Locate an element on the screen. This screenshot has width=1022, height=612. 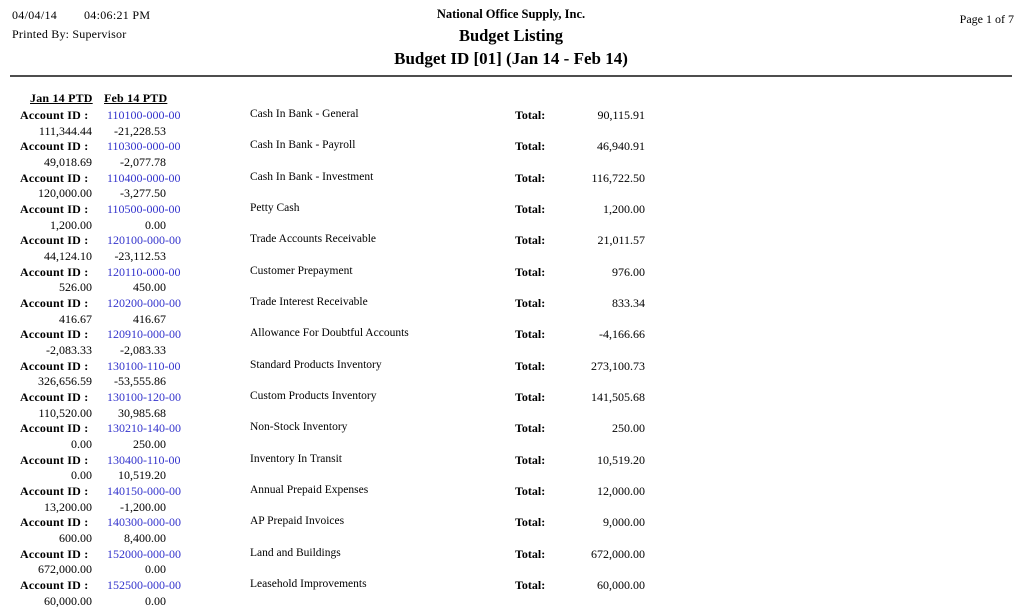
jan14-ptd-value: 600.00 is located at coordinates (75, 537).